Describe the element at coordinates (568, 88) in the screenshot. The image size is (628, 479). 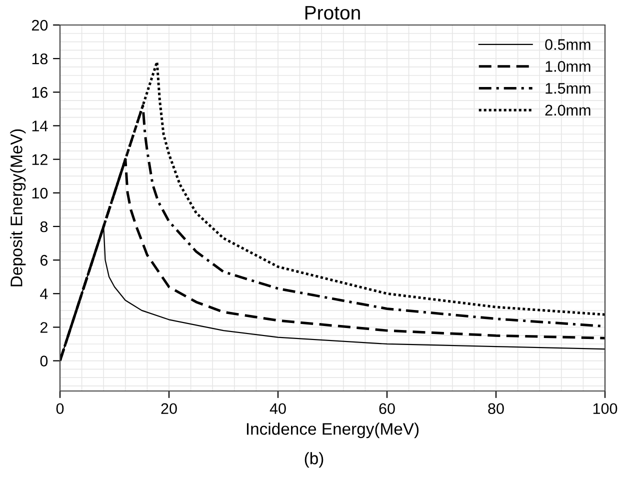
I see `legend-label: 1.5mm` at that location.